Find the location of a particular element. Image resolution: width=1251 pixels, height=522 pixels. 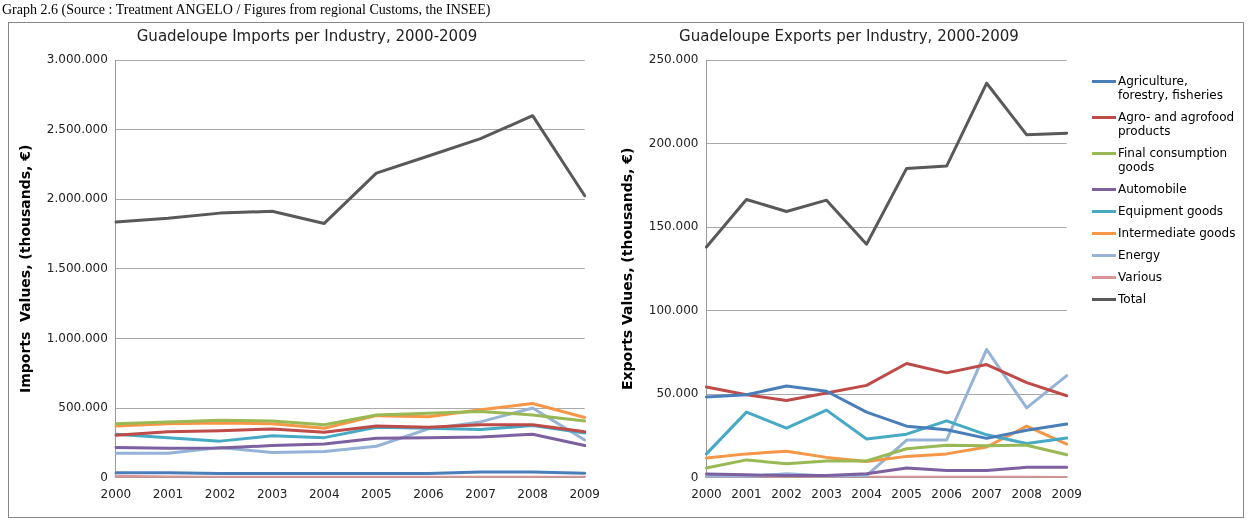

y-tick-label: 50.000 is located at coordinates (677, 393).